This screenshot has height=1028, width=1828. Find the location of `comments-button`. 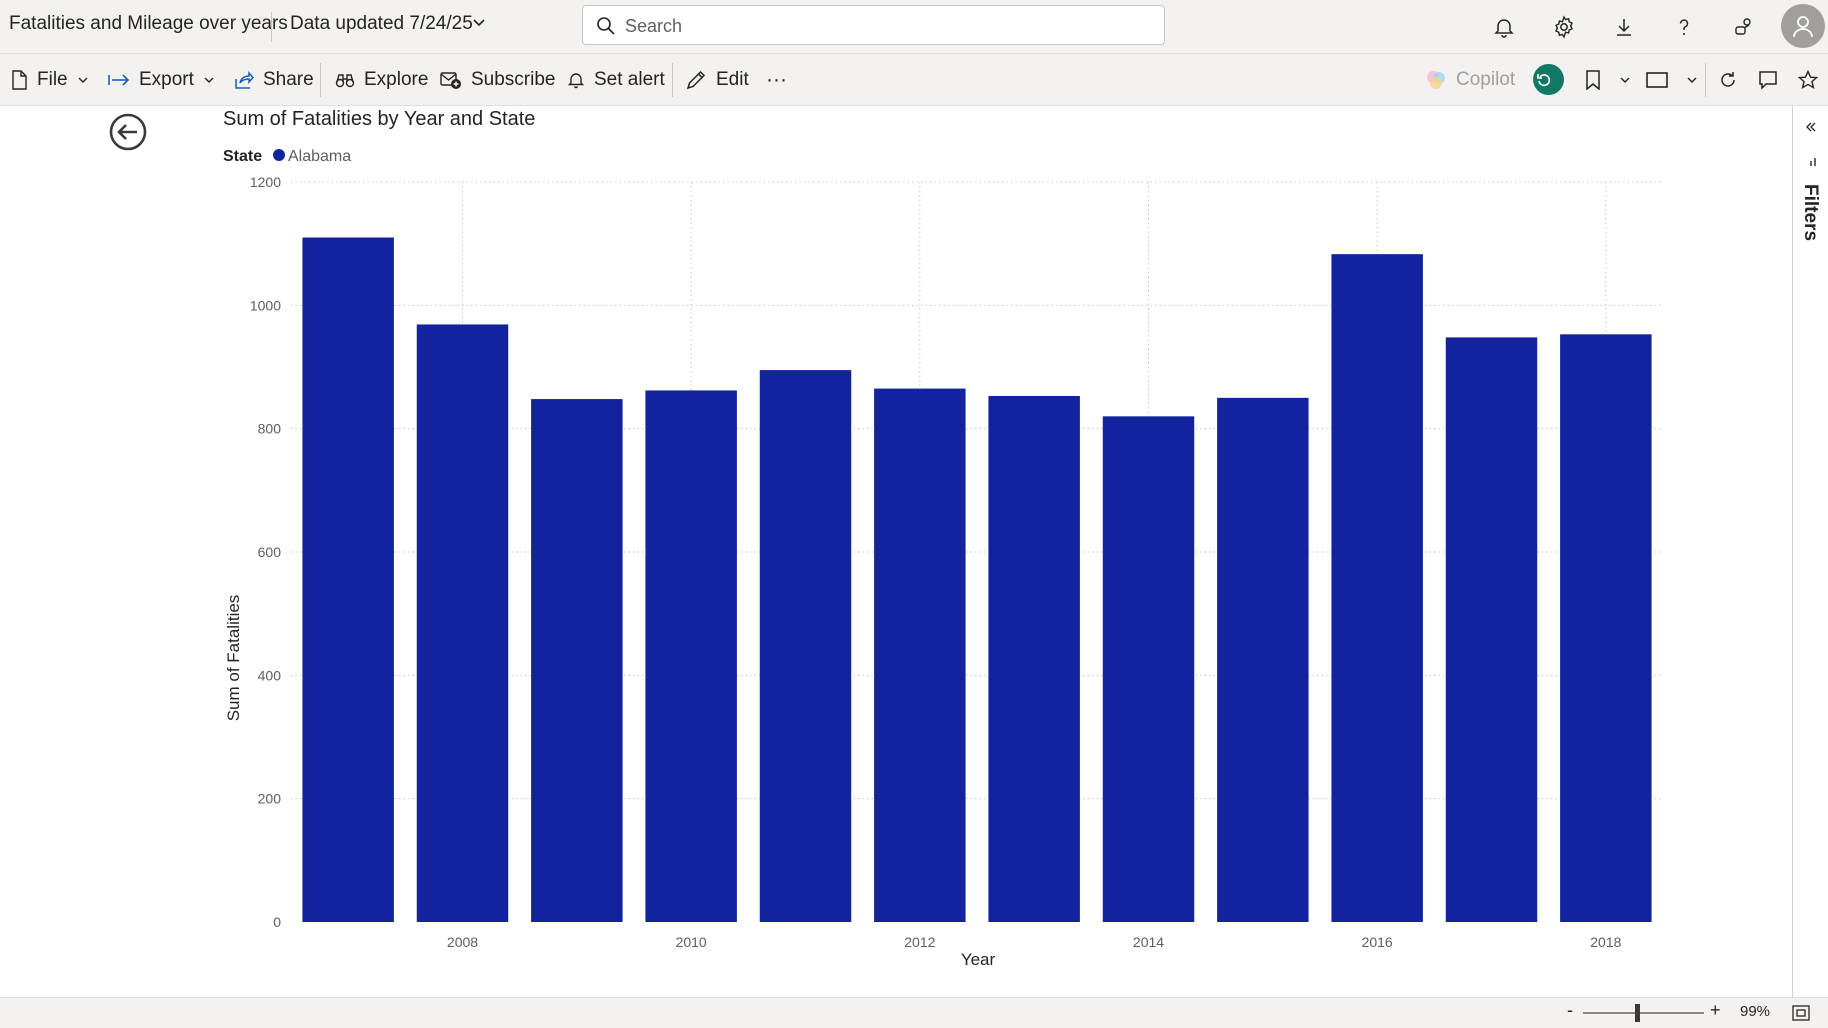

comments-button is located at coordinates (1772, 79).